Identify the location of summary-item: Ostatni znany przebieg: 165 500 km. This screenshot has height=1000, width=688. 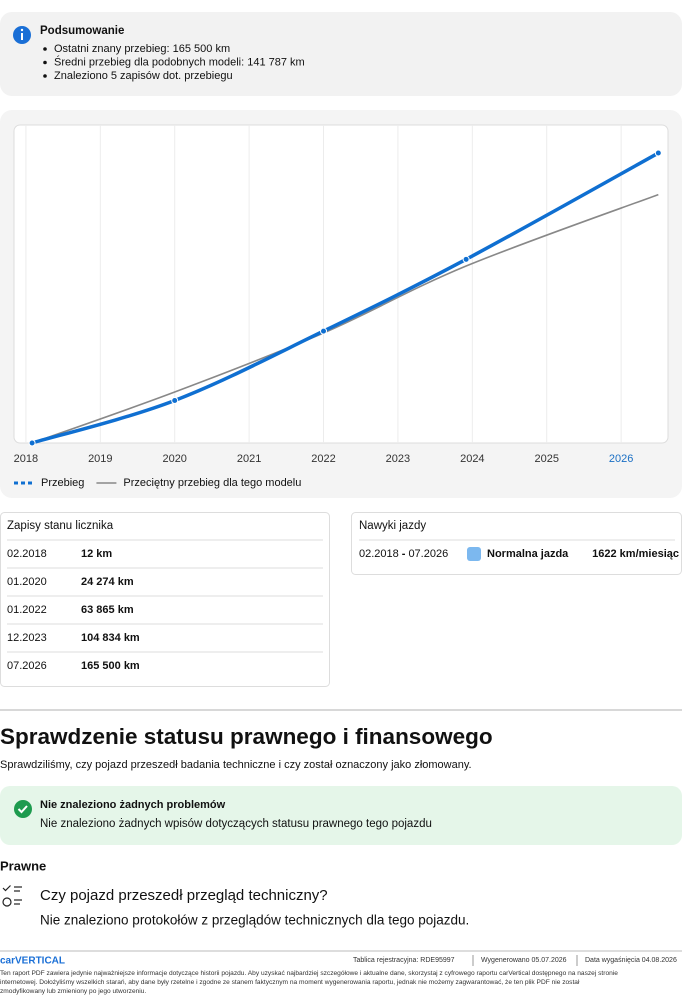
(142, 49).